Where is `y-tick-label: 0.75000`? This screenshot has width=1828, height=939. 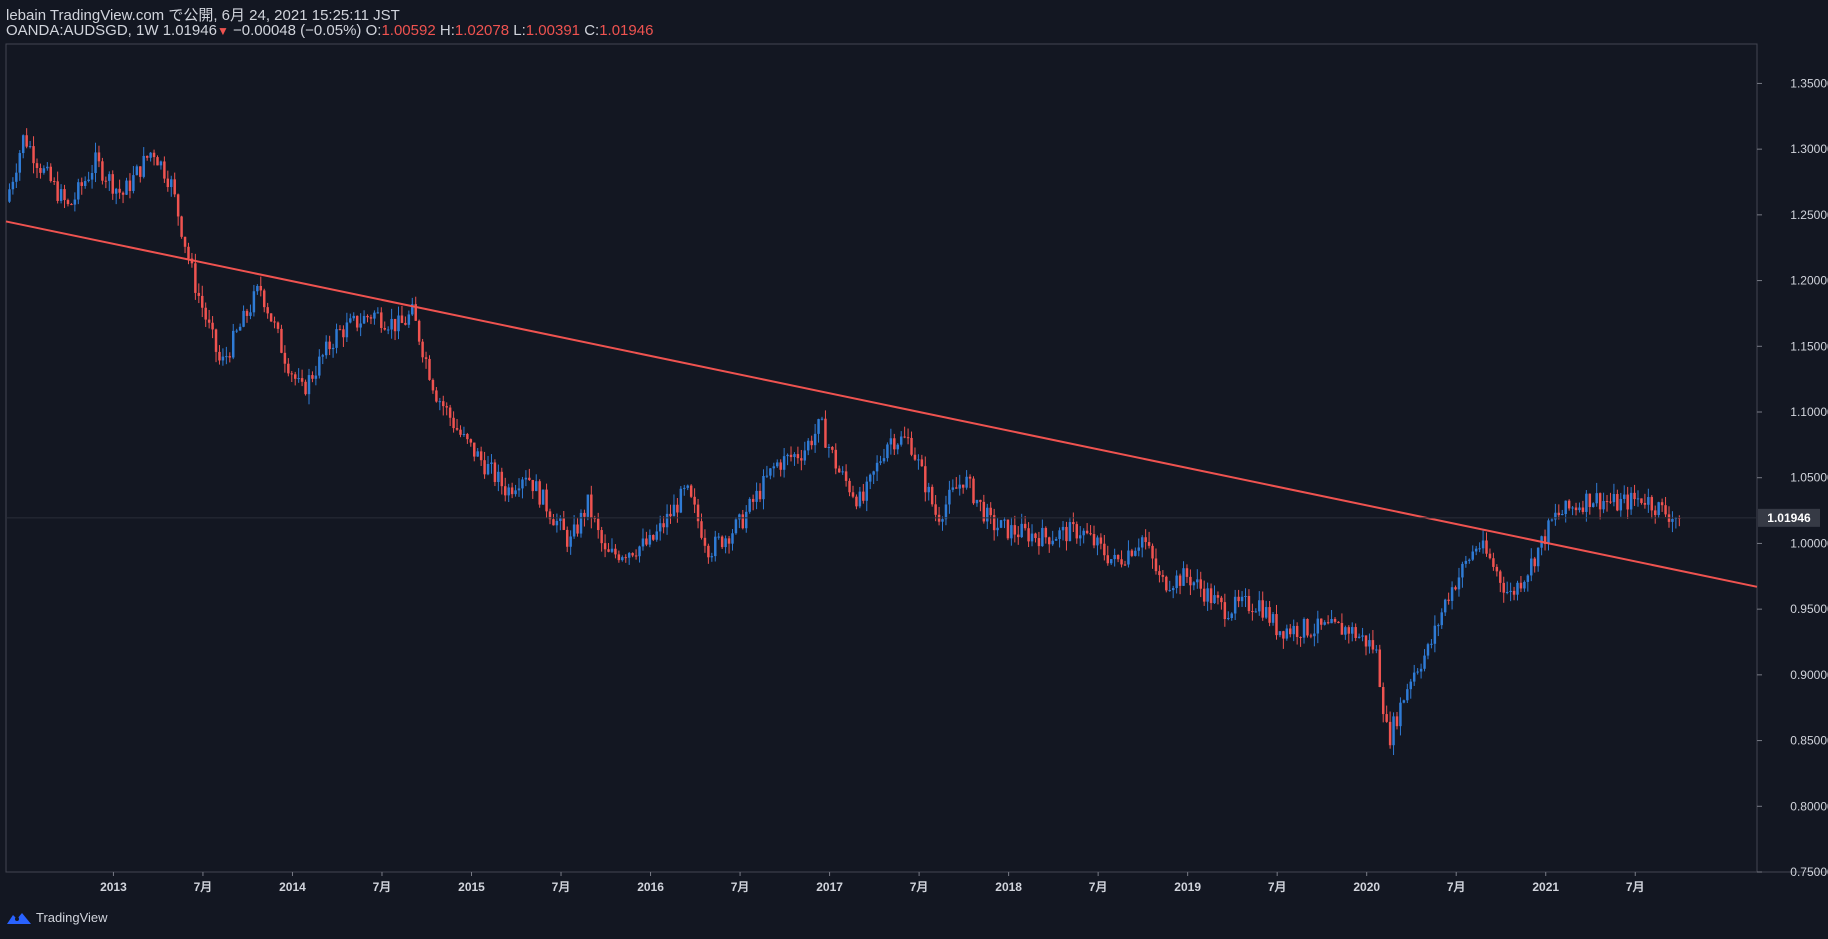 y-tick-label: 0.75000 is located at coordinates (1809, 872).